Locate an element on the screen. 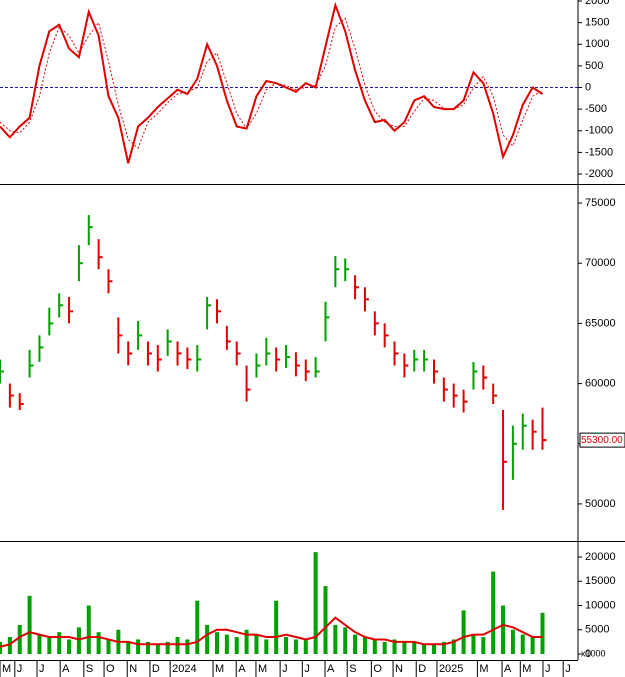 Image resolution: width=625 pixels, height=677 pixels. unit-label: x1000 is located at coordinates (593, 653).